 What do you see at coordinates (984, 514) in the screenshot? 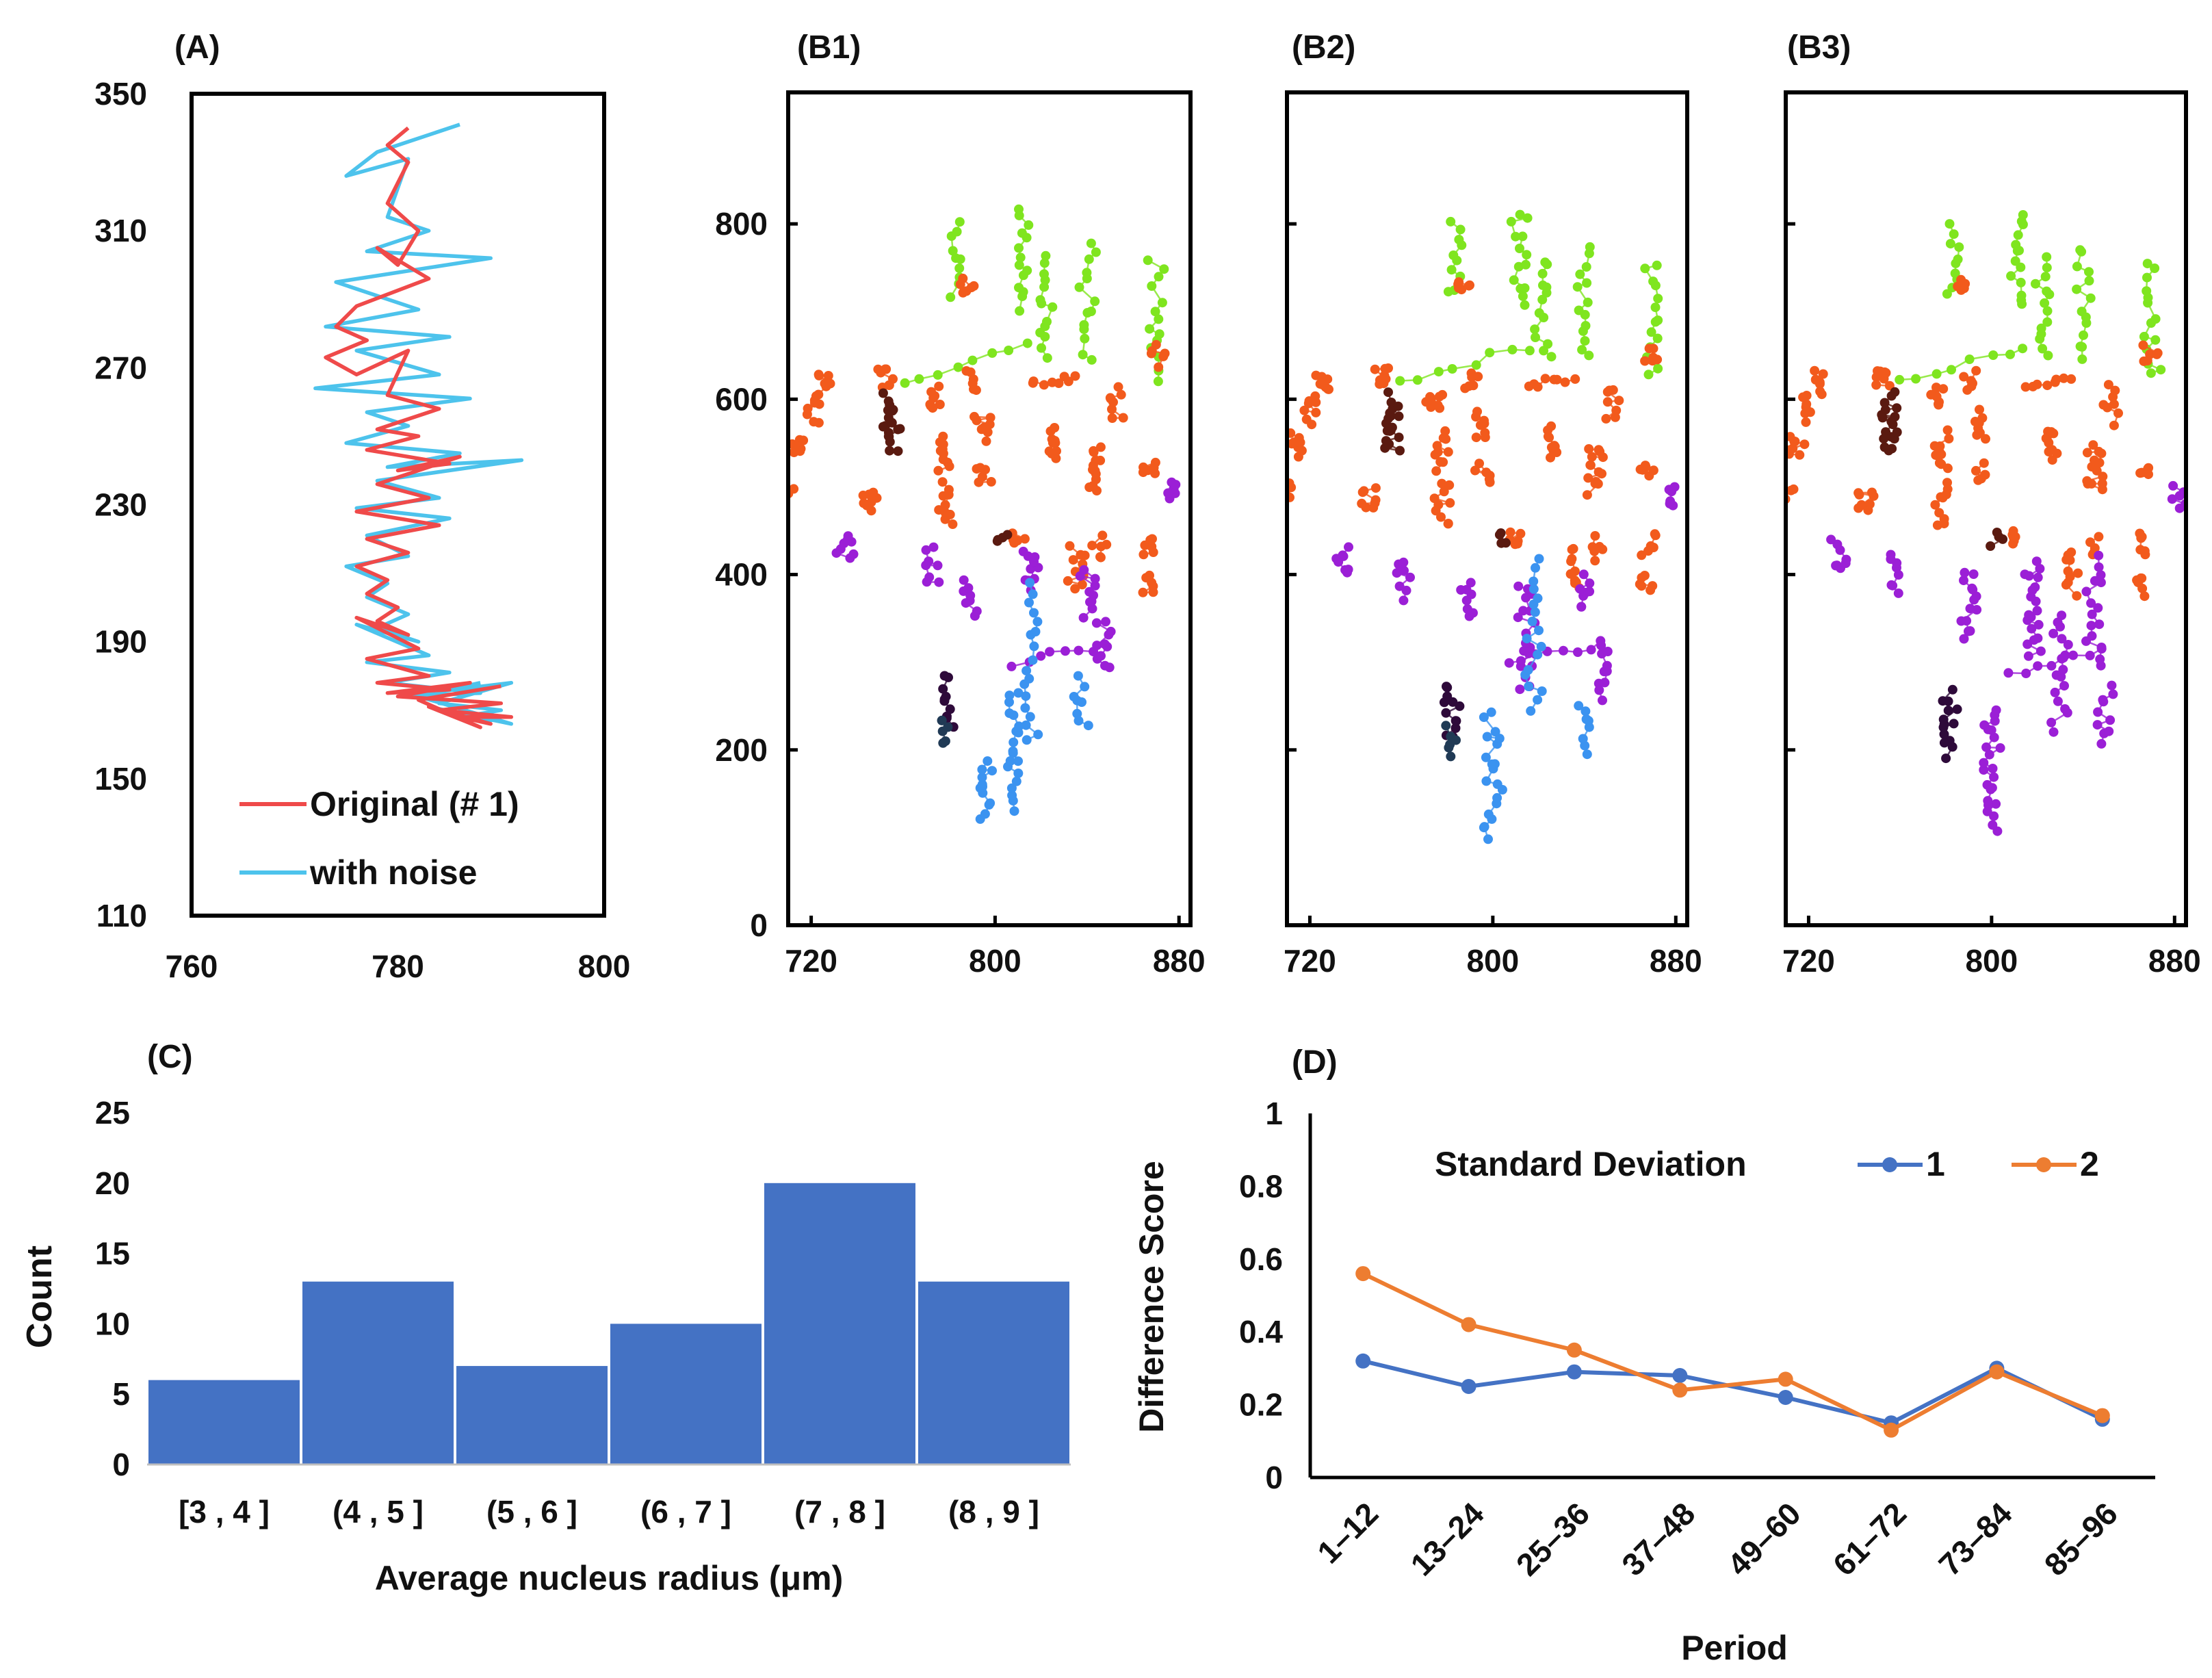
I see `points-group` at bounding box center [984, 514].